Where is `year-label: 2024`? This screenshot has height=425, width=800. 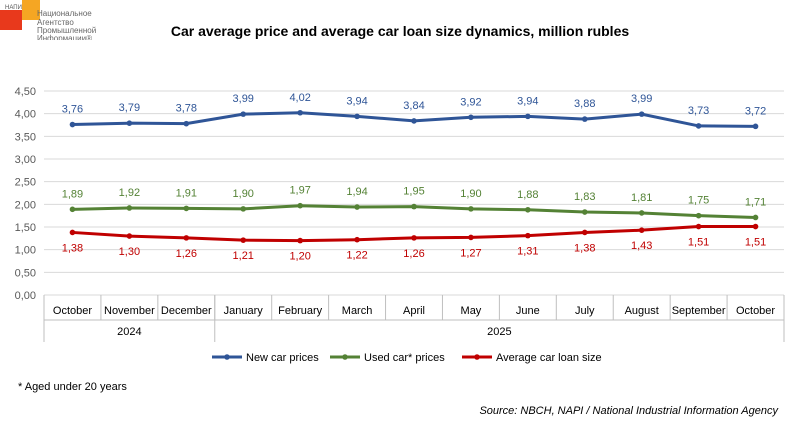
year-label: 2024 is located at coordinates (129, 332).